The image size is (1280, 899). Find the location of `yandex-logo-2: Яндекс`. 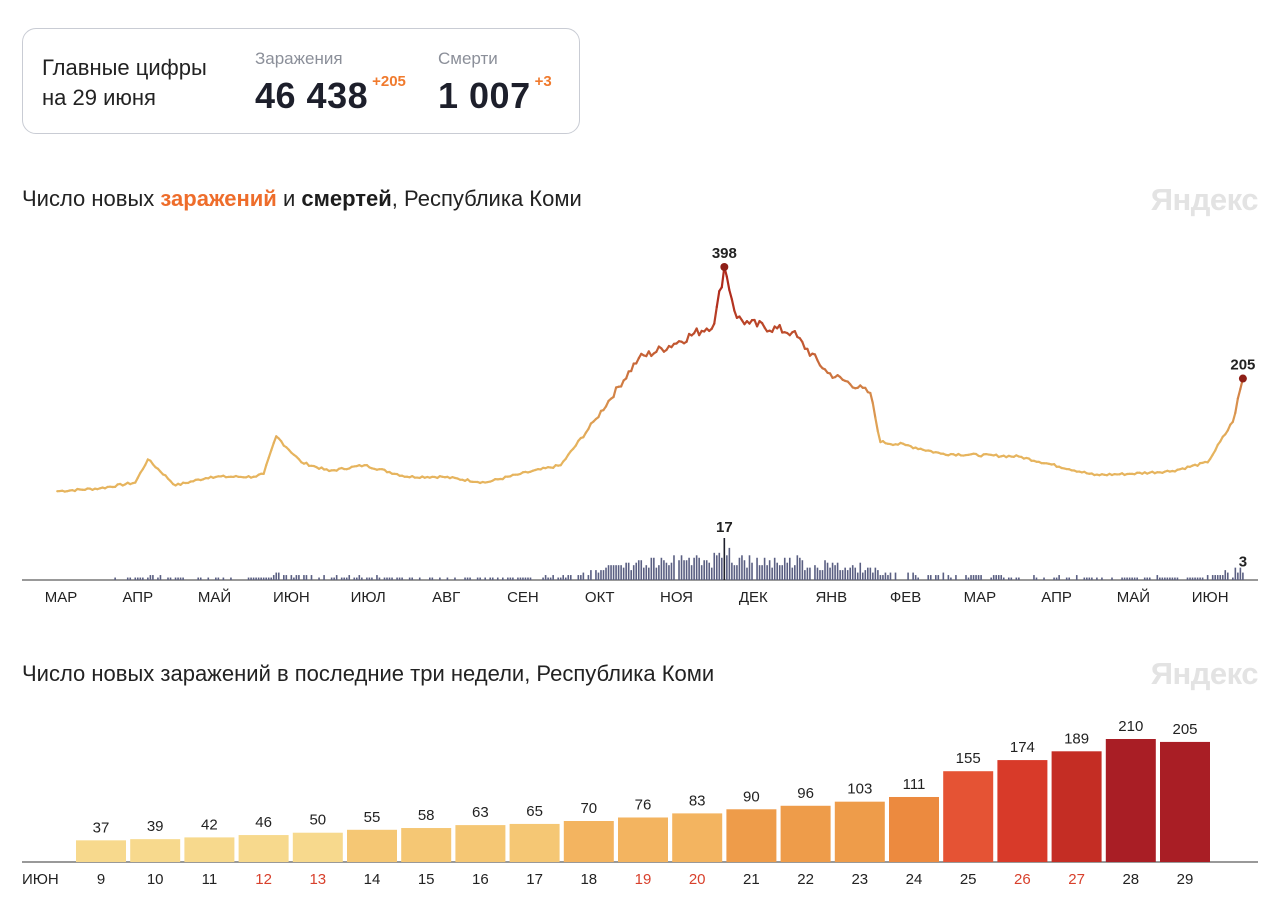

yandex-logo-2: Яндекс is located at coordinates (1204, 673).